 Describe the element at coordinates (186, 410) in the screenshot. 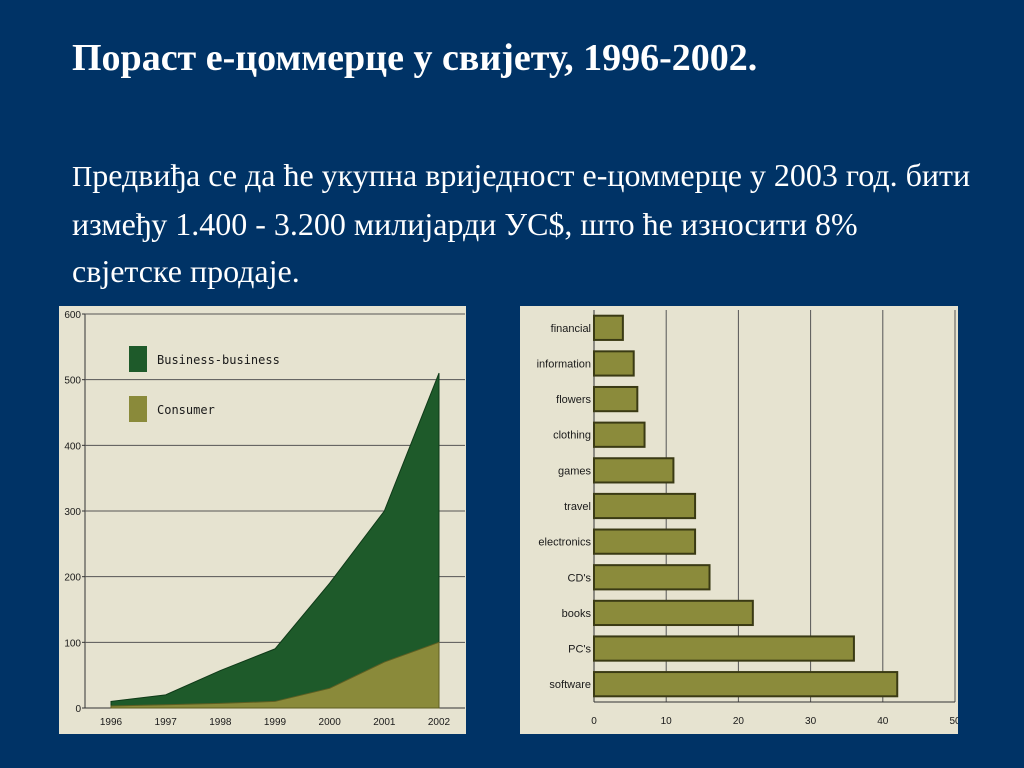

I see `legend-label: Consumer` at that location.